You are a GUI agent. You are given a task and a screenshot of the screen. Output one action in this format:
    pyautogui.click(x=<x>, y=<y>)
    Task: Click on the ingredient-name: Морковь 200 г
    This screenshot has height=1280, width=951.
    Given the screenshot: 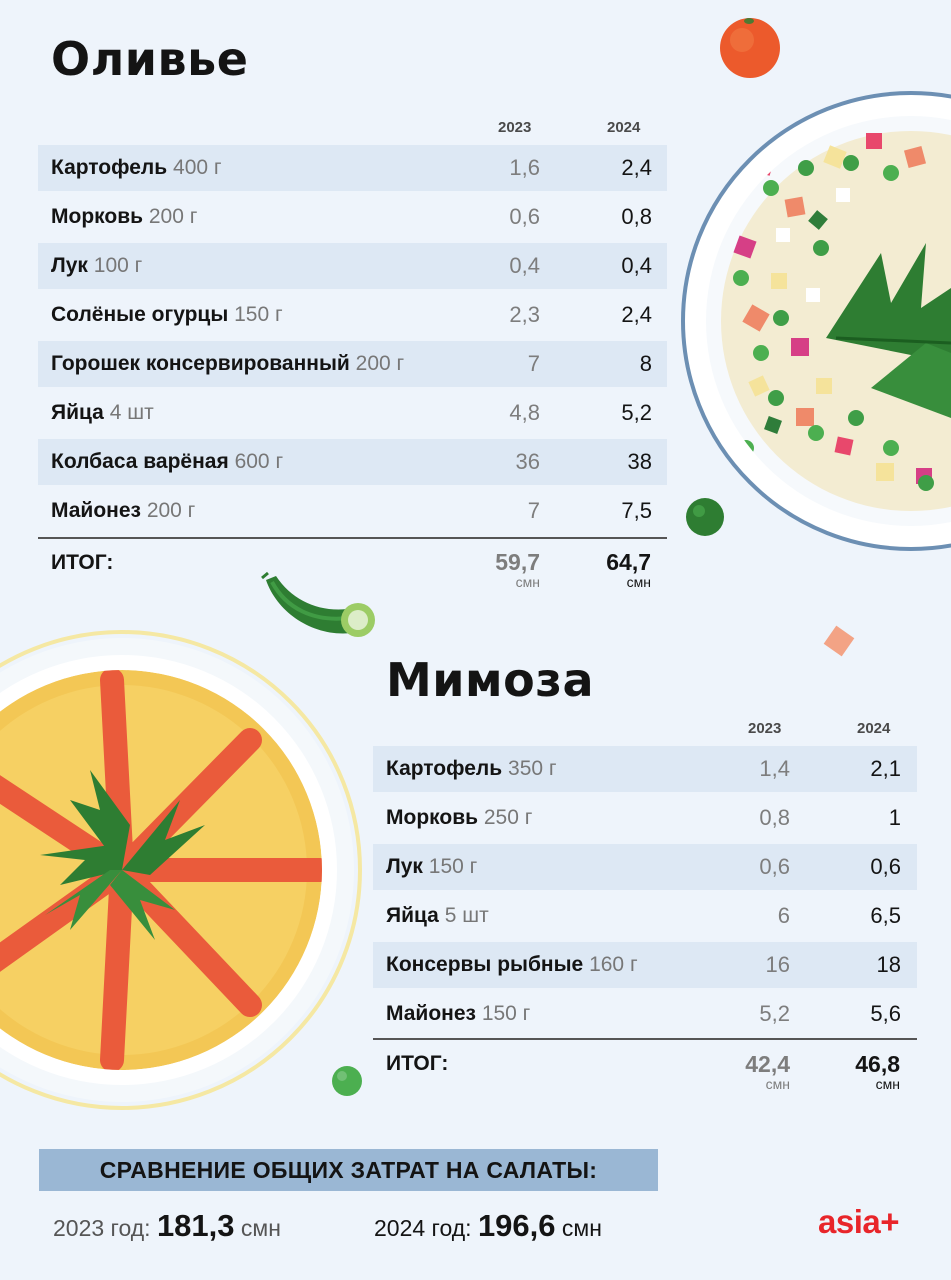 What is the action you would take?
    pyautogui.click(x=124, y=217)
    